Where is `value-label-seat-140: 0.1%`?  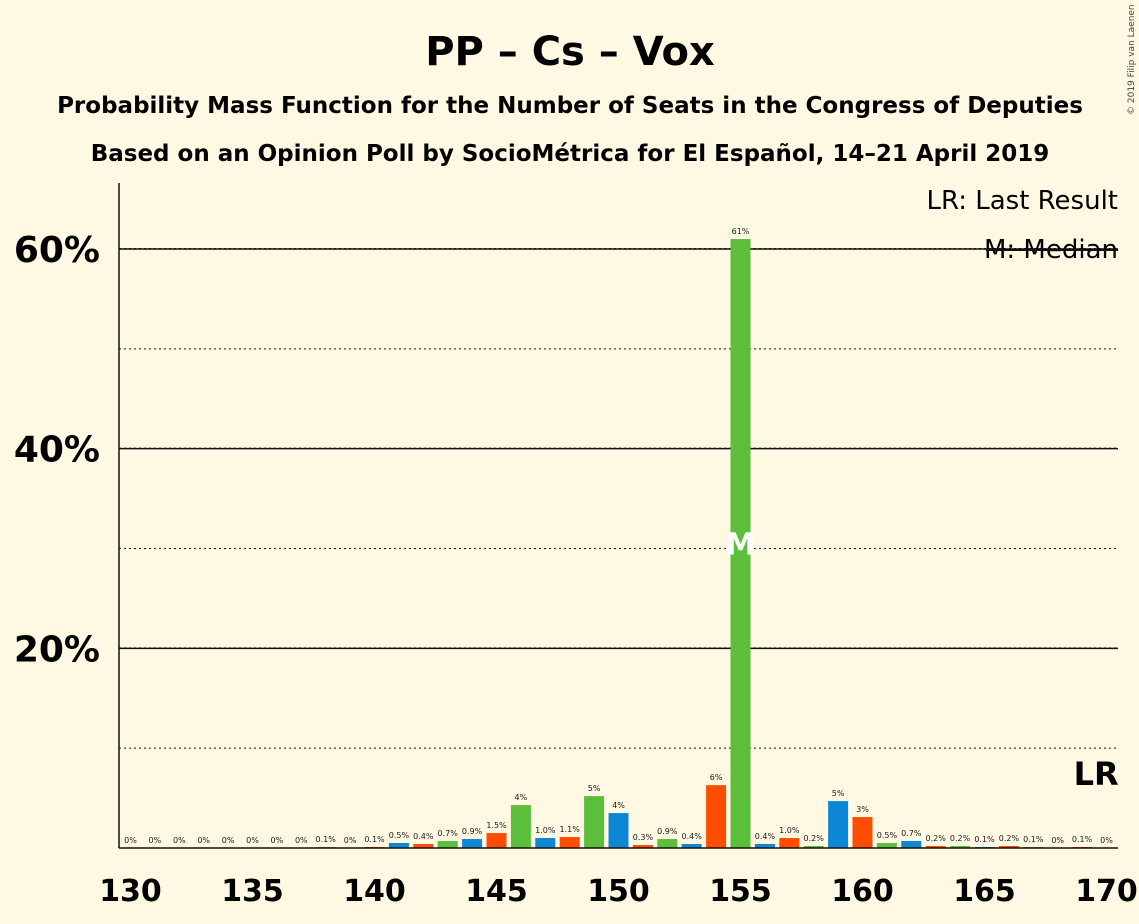 value-label-seat-140: 0.1% is located at coordinates (374, 839).